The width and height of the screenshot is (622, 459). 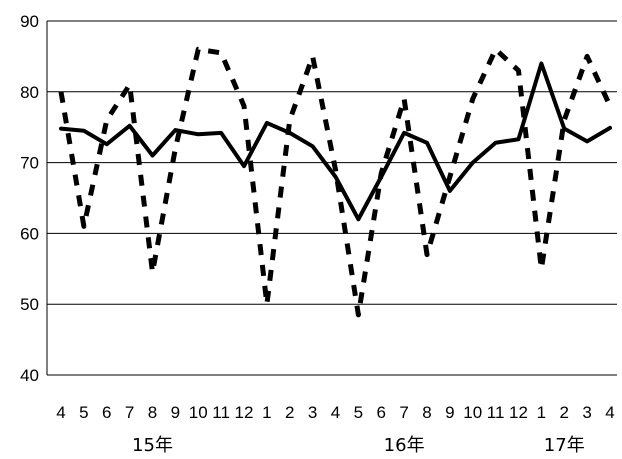 I want to click on y-tick-label: 70, so click(x=29, y=163).